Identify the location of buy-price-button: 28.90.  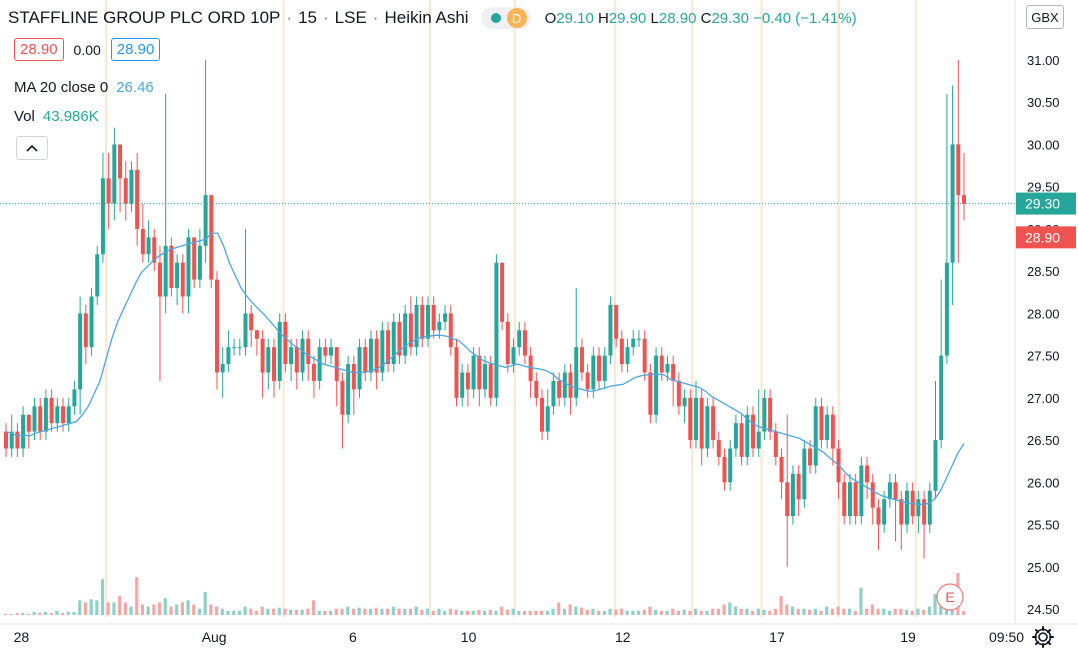
(135, 49).